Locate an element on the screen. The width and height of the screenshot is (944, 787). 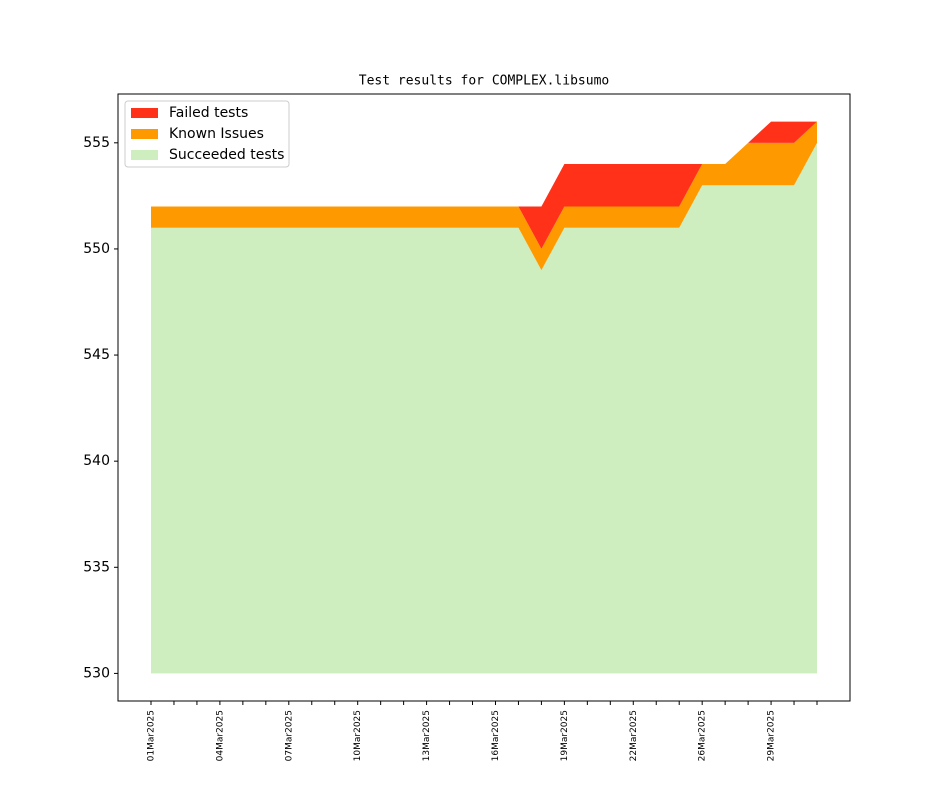
y-tick-label: 555 is located at coordinates (96, 143).